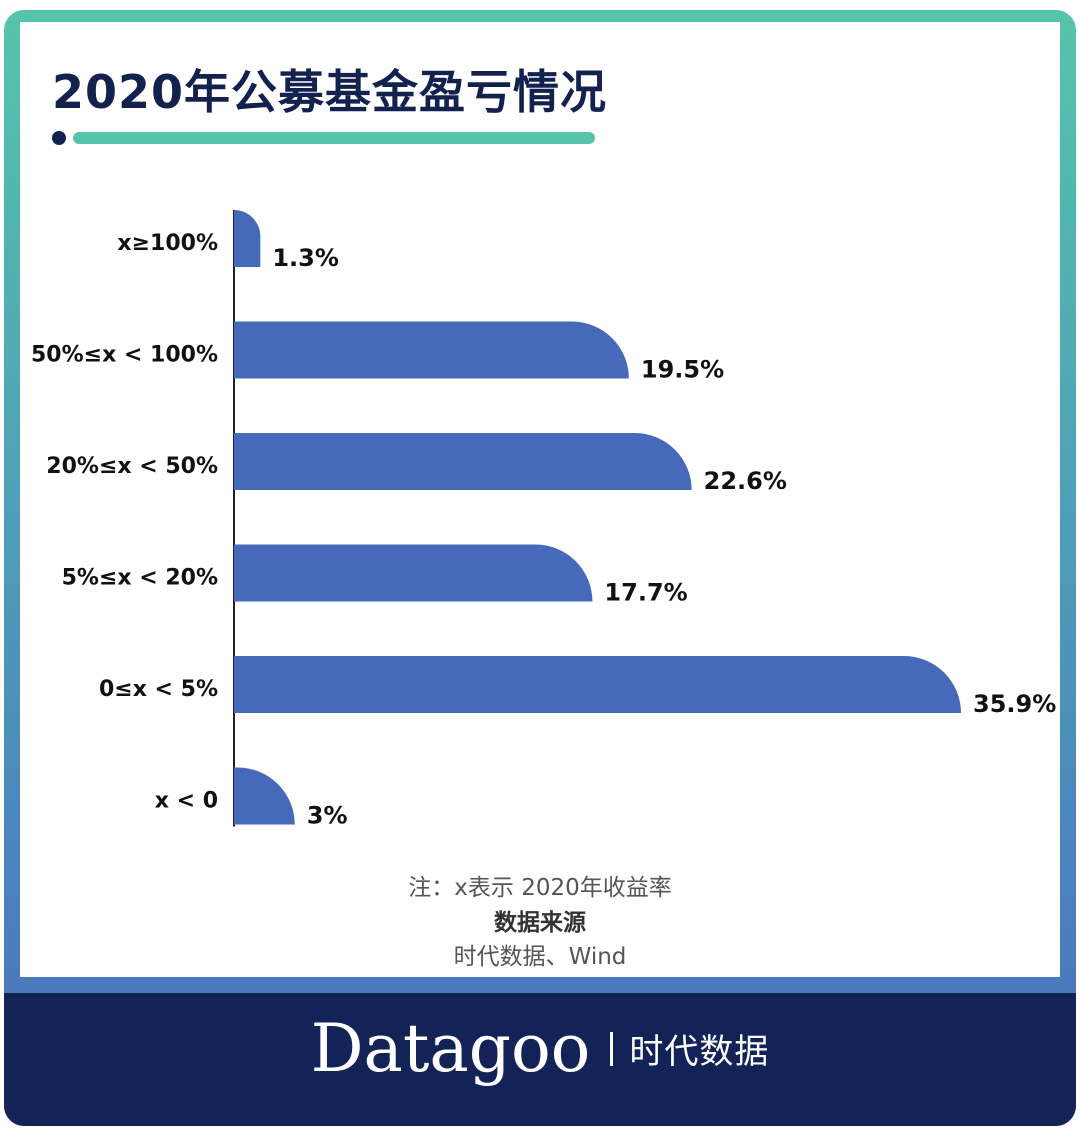  Describe the element at coordinates (540, 888) in the screenshot. I see `chart-note: 注：x表示 2020年收益率` at that location.